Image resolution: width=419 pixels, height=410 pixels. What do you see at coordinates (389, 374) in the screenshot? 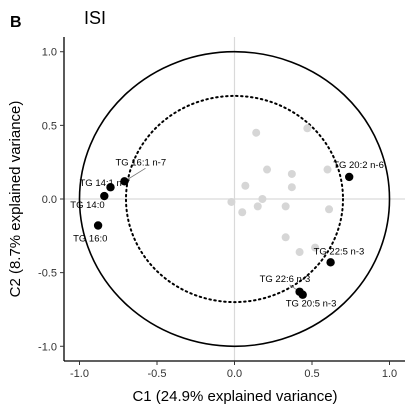
I see `x-tick-label: 1.0` at bounding box center [389, 374].